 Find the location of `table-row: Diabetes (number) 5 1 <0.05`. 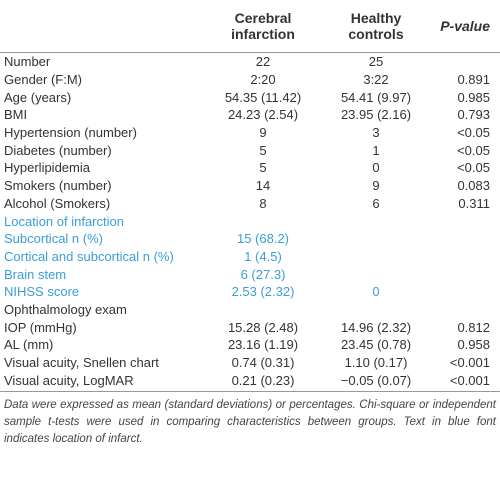

table-row: Diabetes (number) 5 1 <0.05 is located at coordinates (250, 150).